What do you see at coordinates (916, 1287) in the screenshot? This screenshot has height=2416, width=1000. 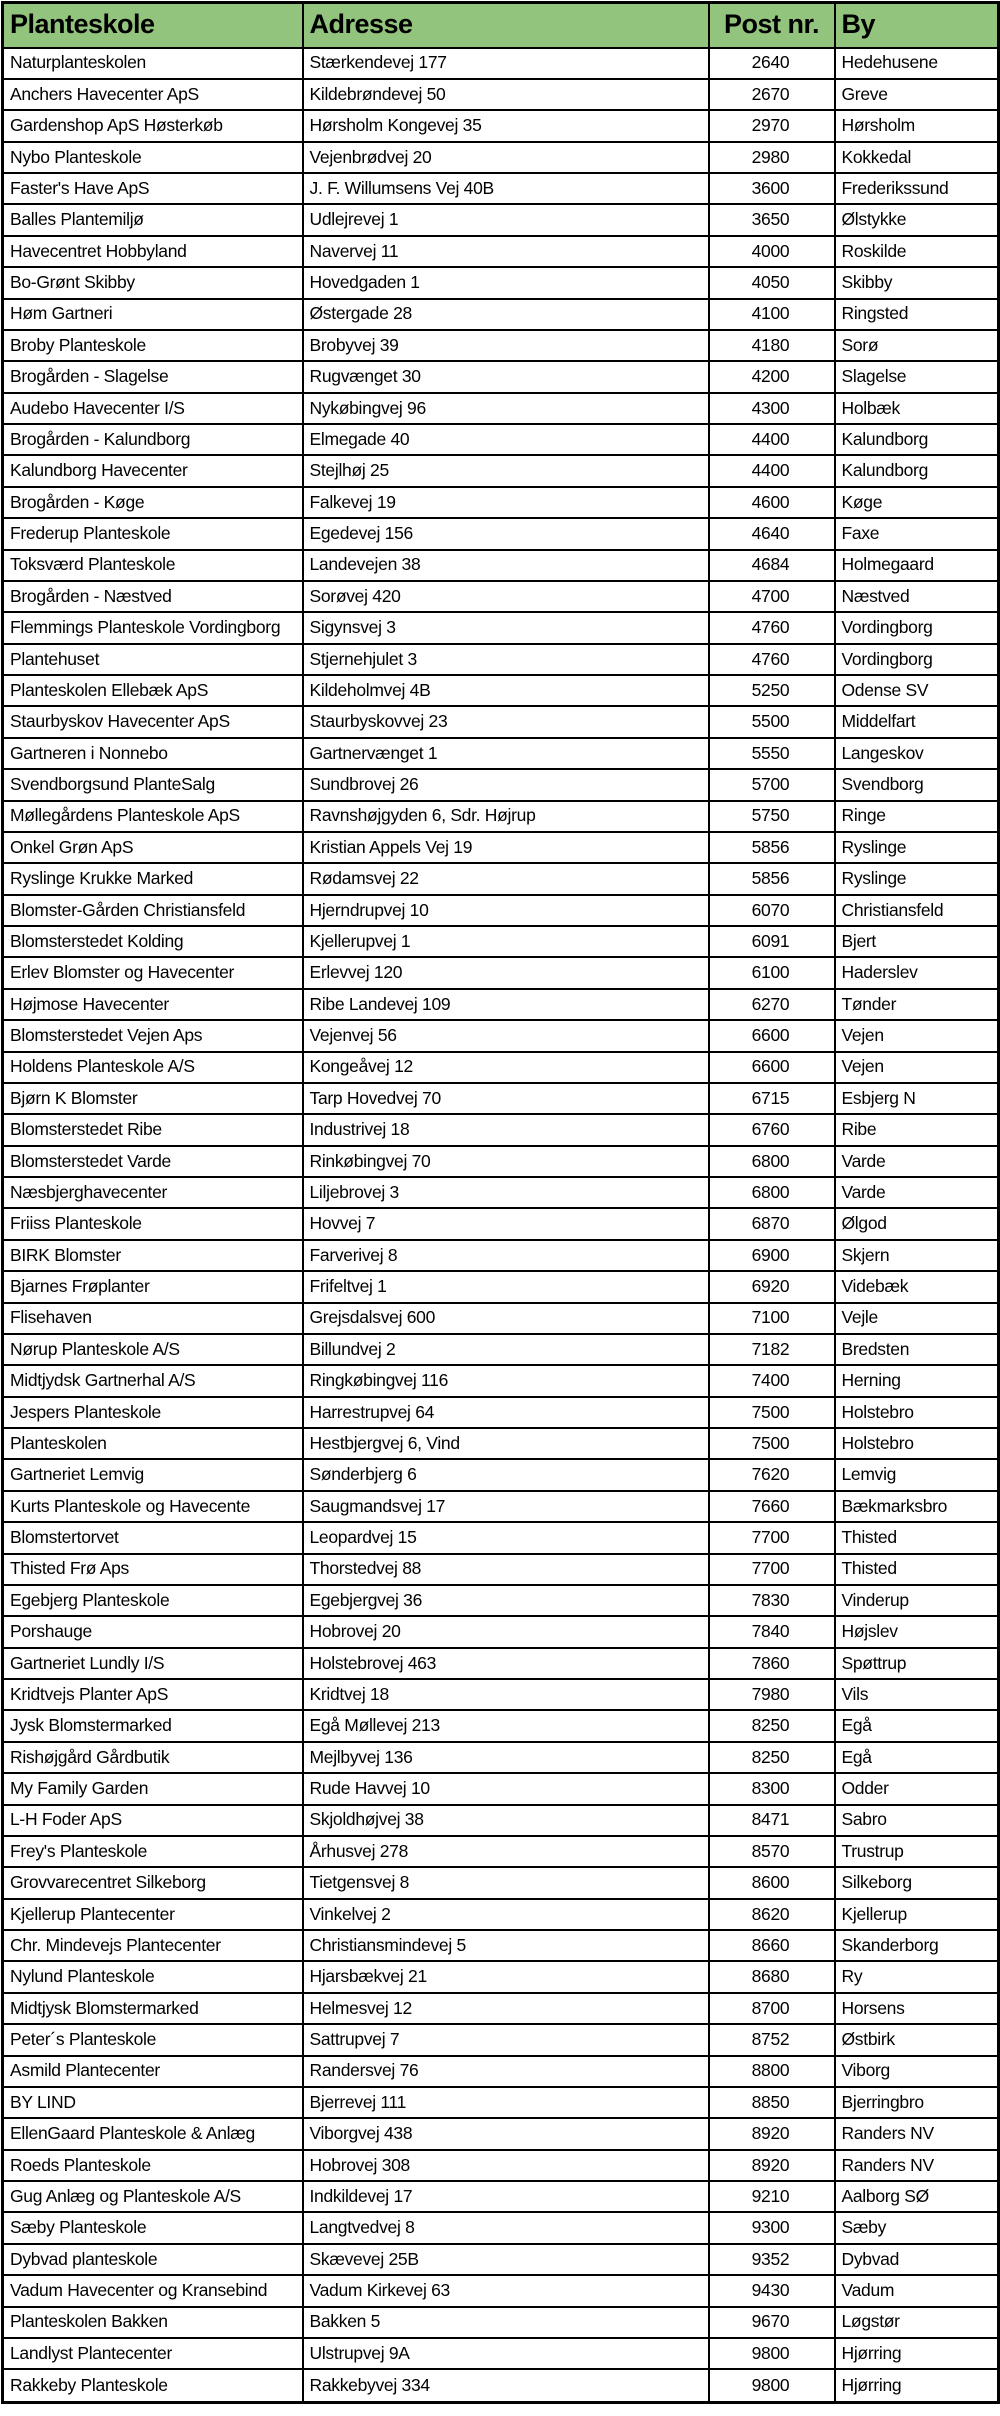 I see `cell-by: Videbæk` at bounding box center [916, 1287].